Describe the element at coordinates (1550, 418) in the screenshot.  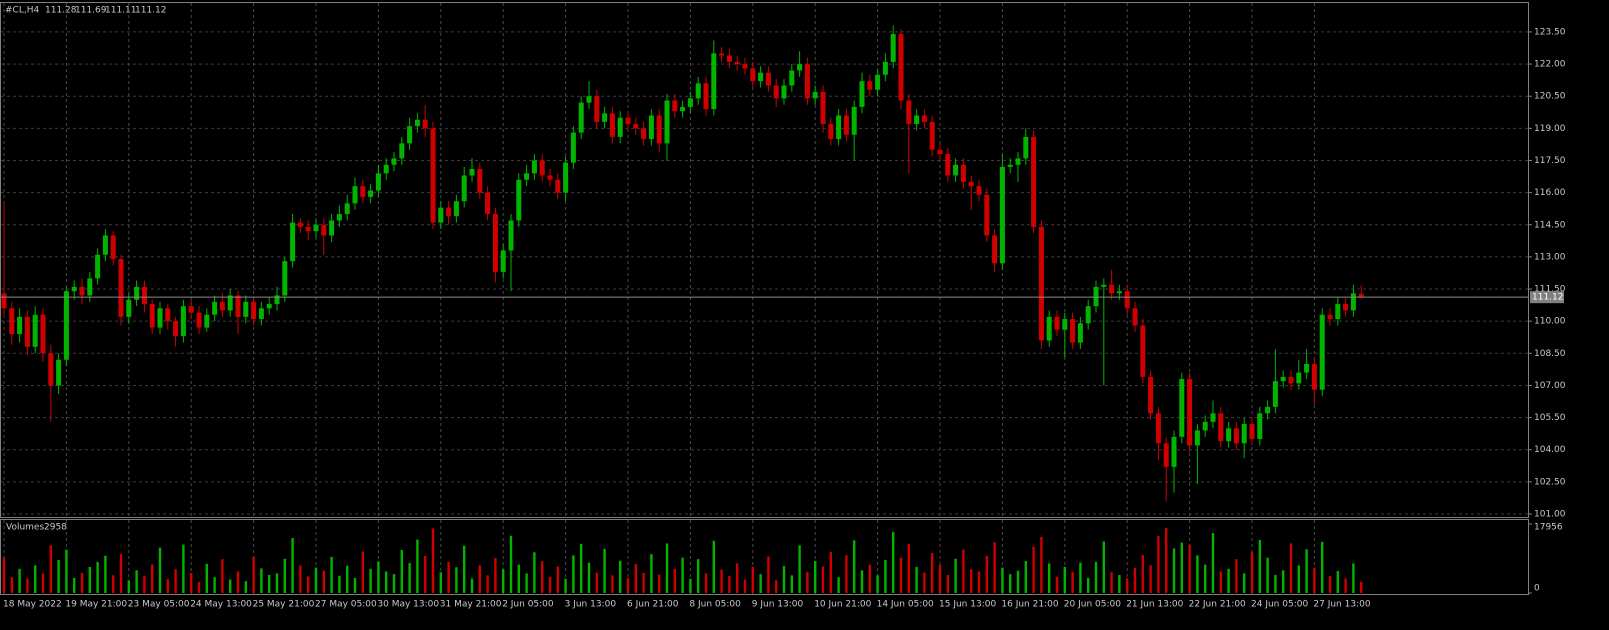
I see `y-tick-label: 105.50` at that location.